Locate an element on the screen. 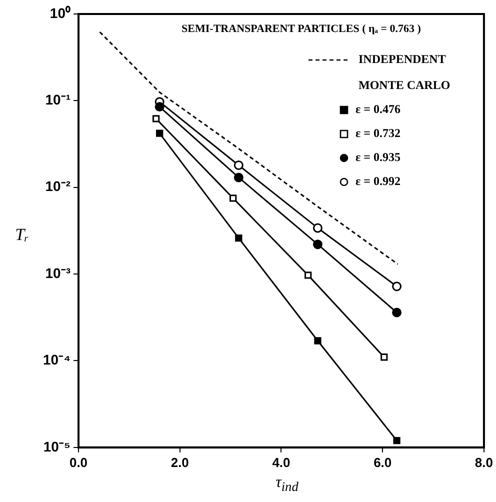 The height and width of the screenshot is (502, 496). legend-label: ε = 0.732 is located at coordinates (377, 133).